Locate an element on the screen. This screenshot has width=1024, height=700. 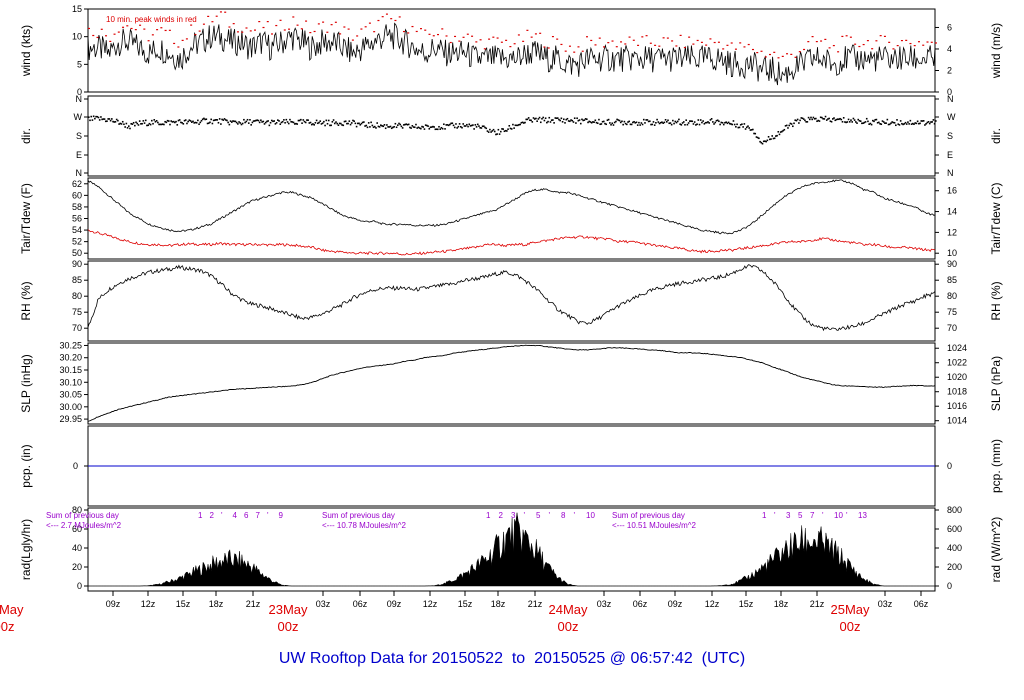
rh-left-label-2: 80 is located at coordinates (77, 296).